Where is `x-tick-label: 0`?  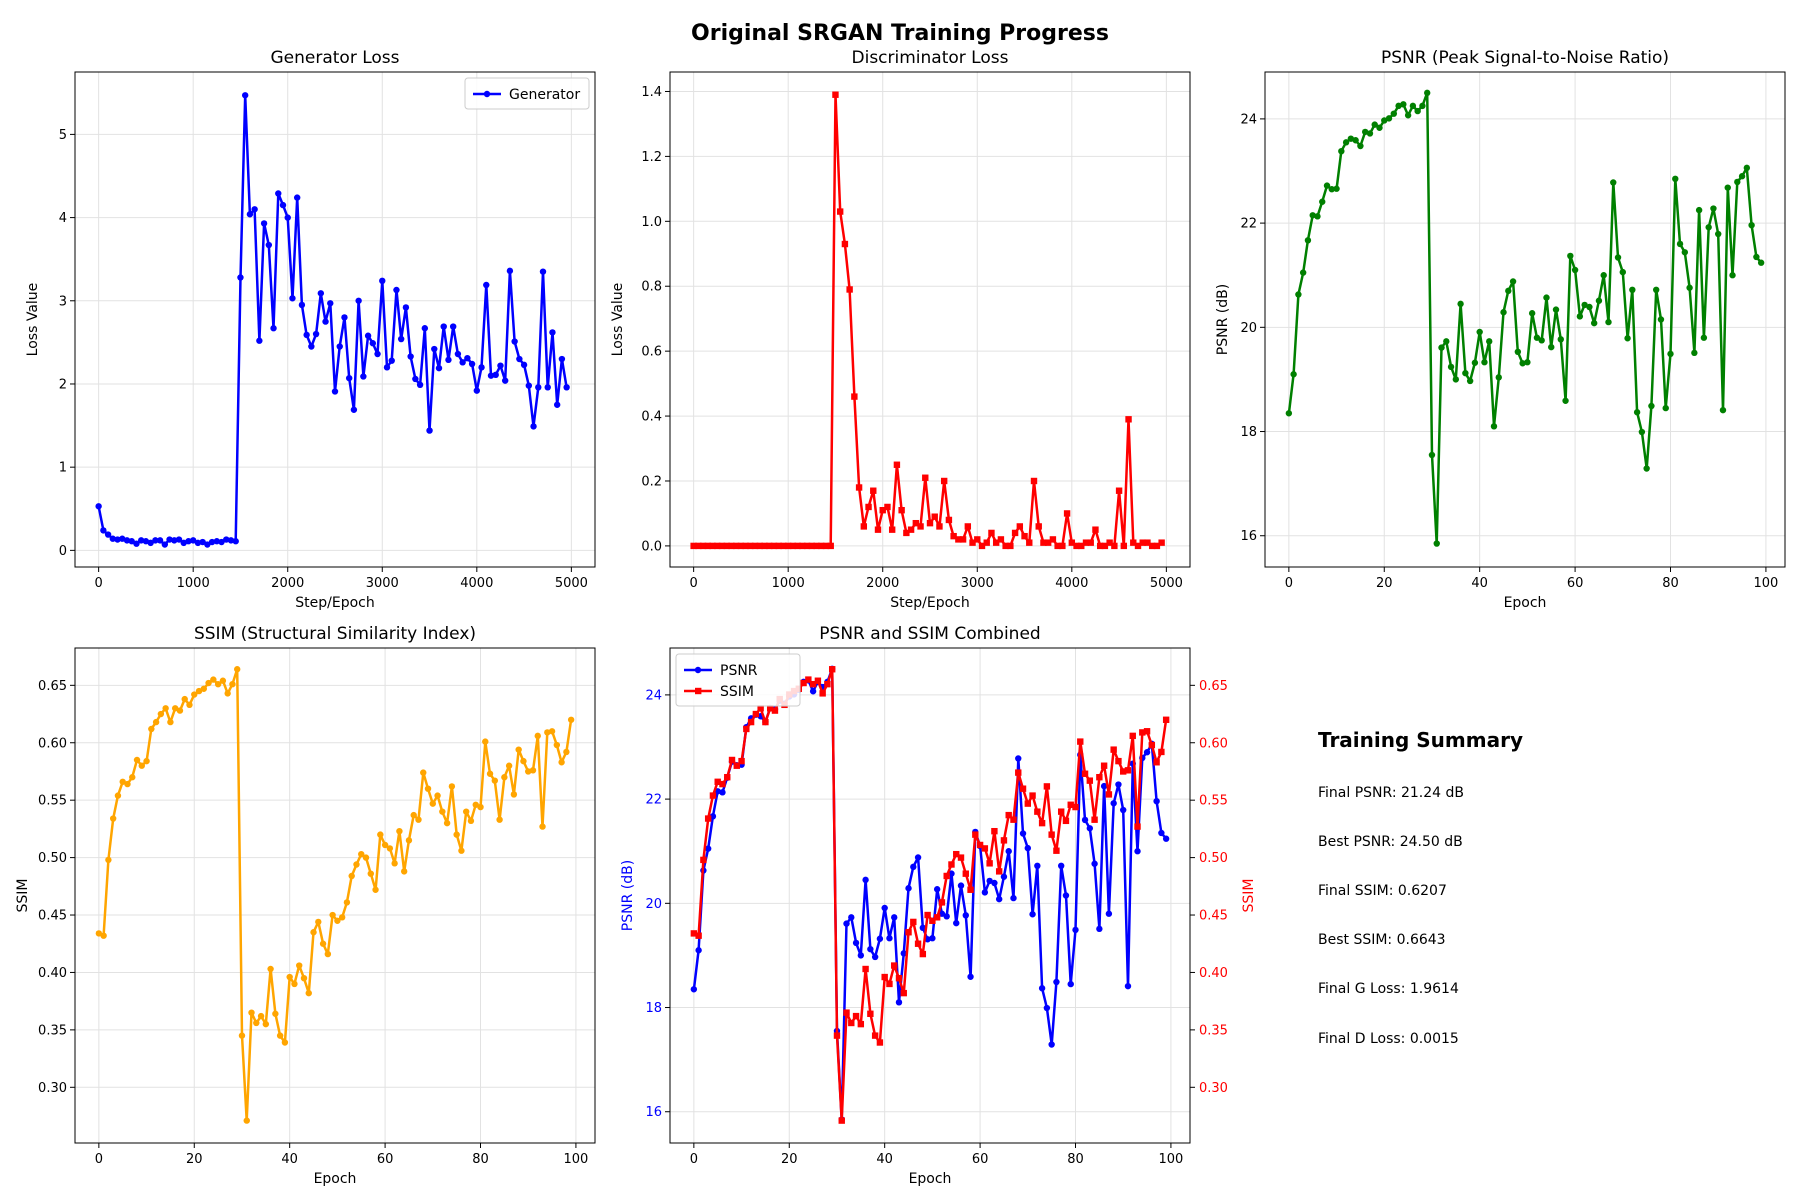
x-tick-label: 0 is located at coordinates (99, 1159).